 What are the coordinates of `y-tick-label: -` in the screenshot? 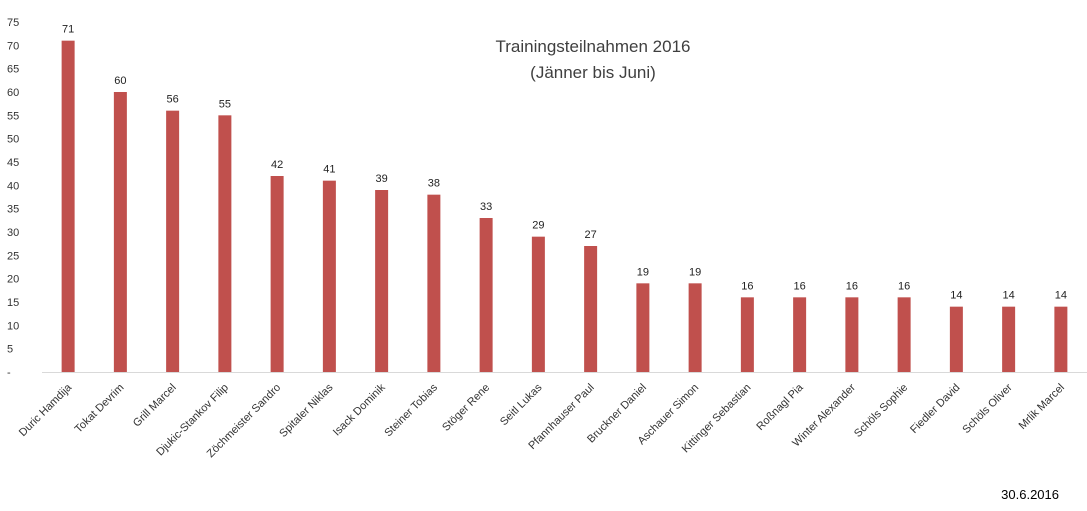 It's located at (9, 373).